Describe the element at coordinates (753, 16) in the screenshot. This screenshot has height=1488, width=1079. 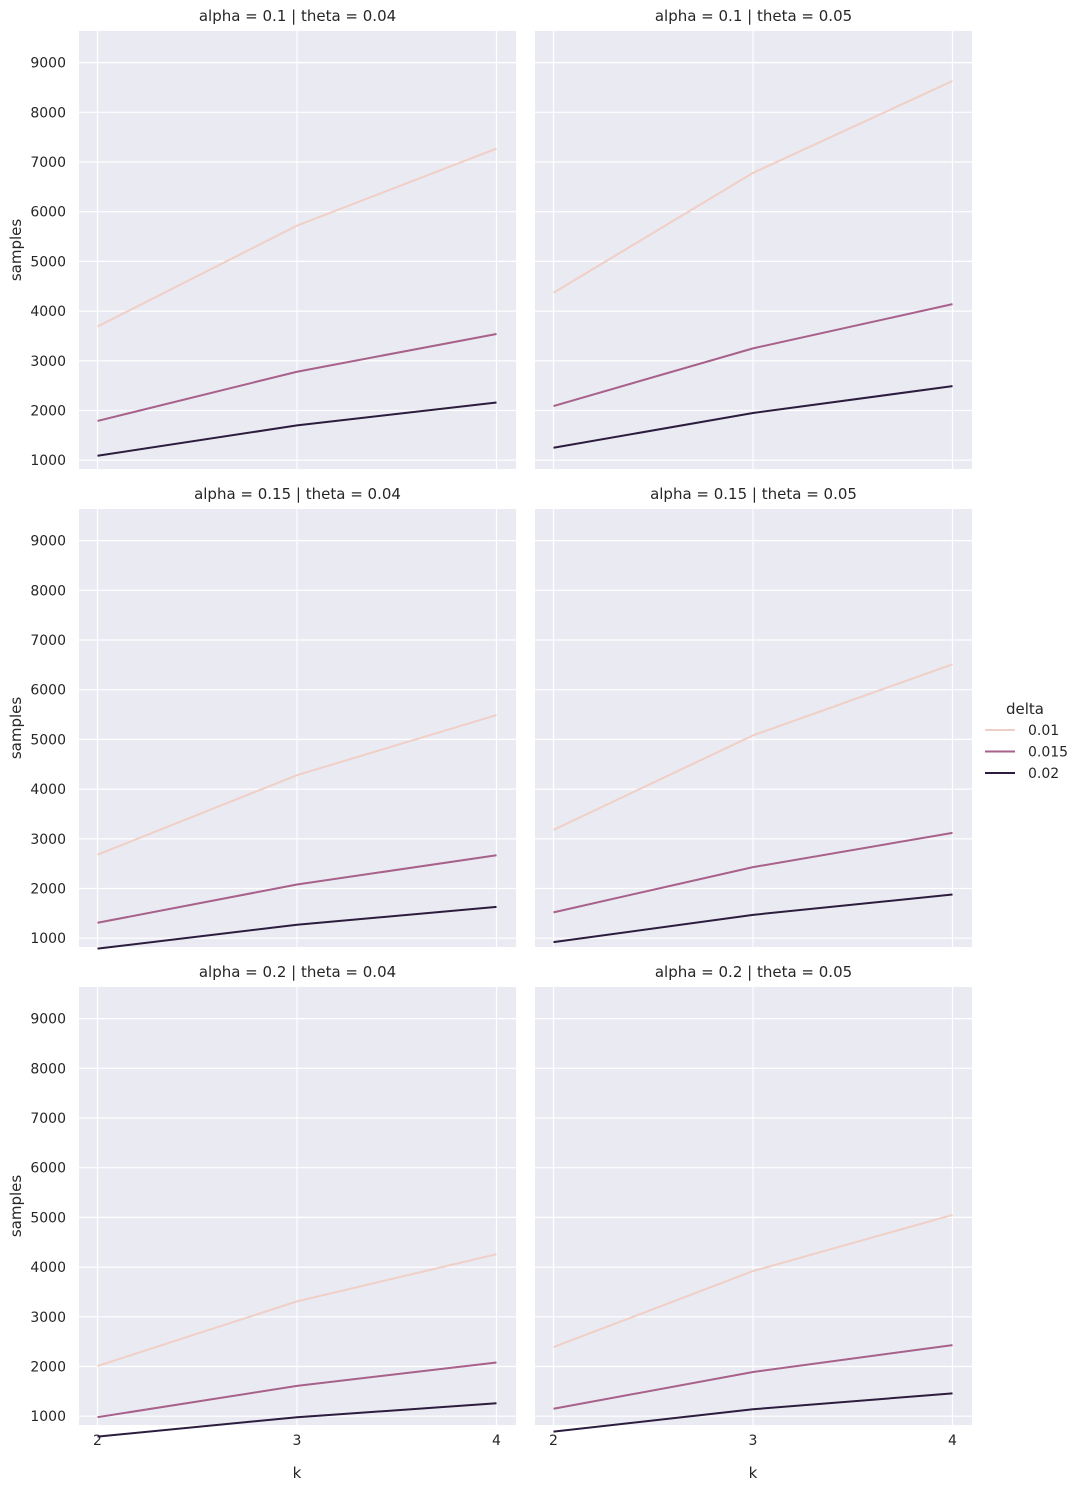
I see `panel-title: alpha = 0.1 | theta = 0.05` at that location.